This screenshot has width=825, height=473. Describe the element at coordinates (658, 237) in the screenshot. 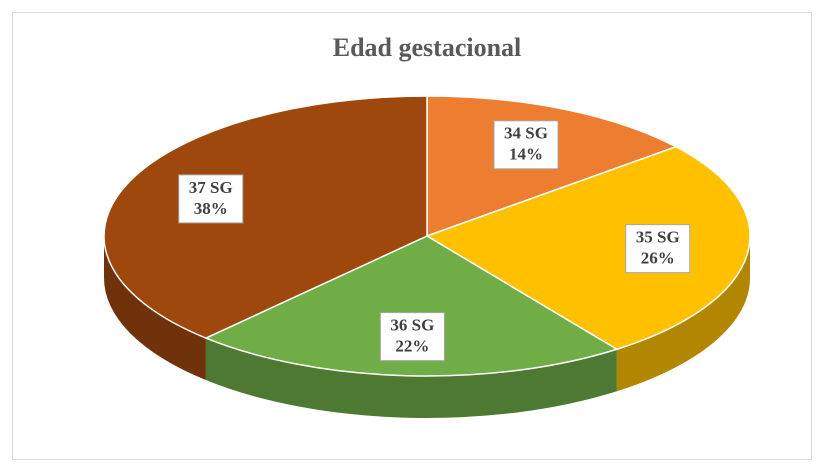

I see `label-category: 35 SG` at that location.